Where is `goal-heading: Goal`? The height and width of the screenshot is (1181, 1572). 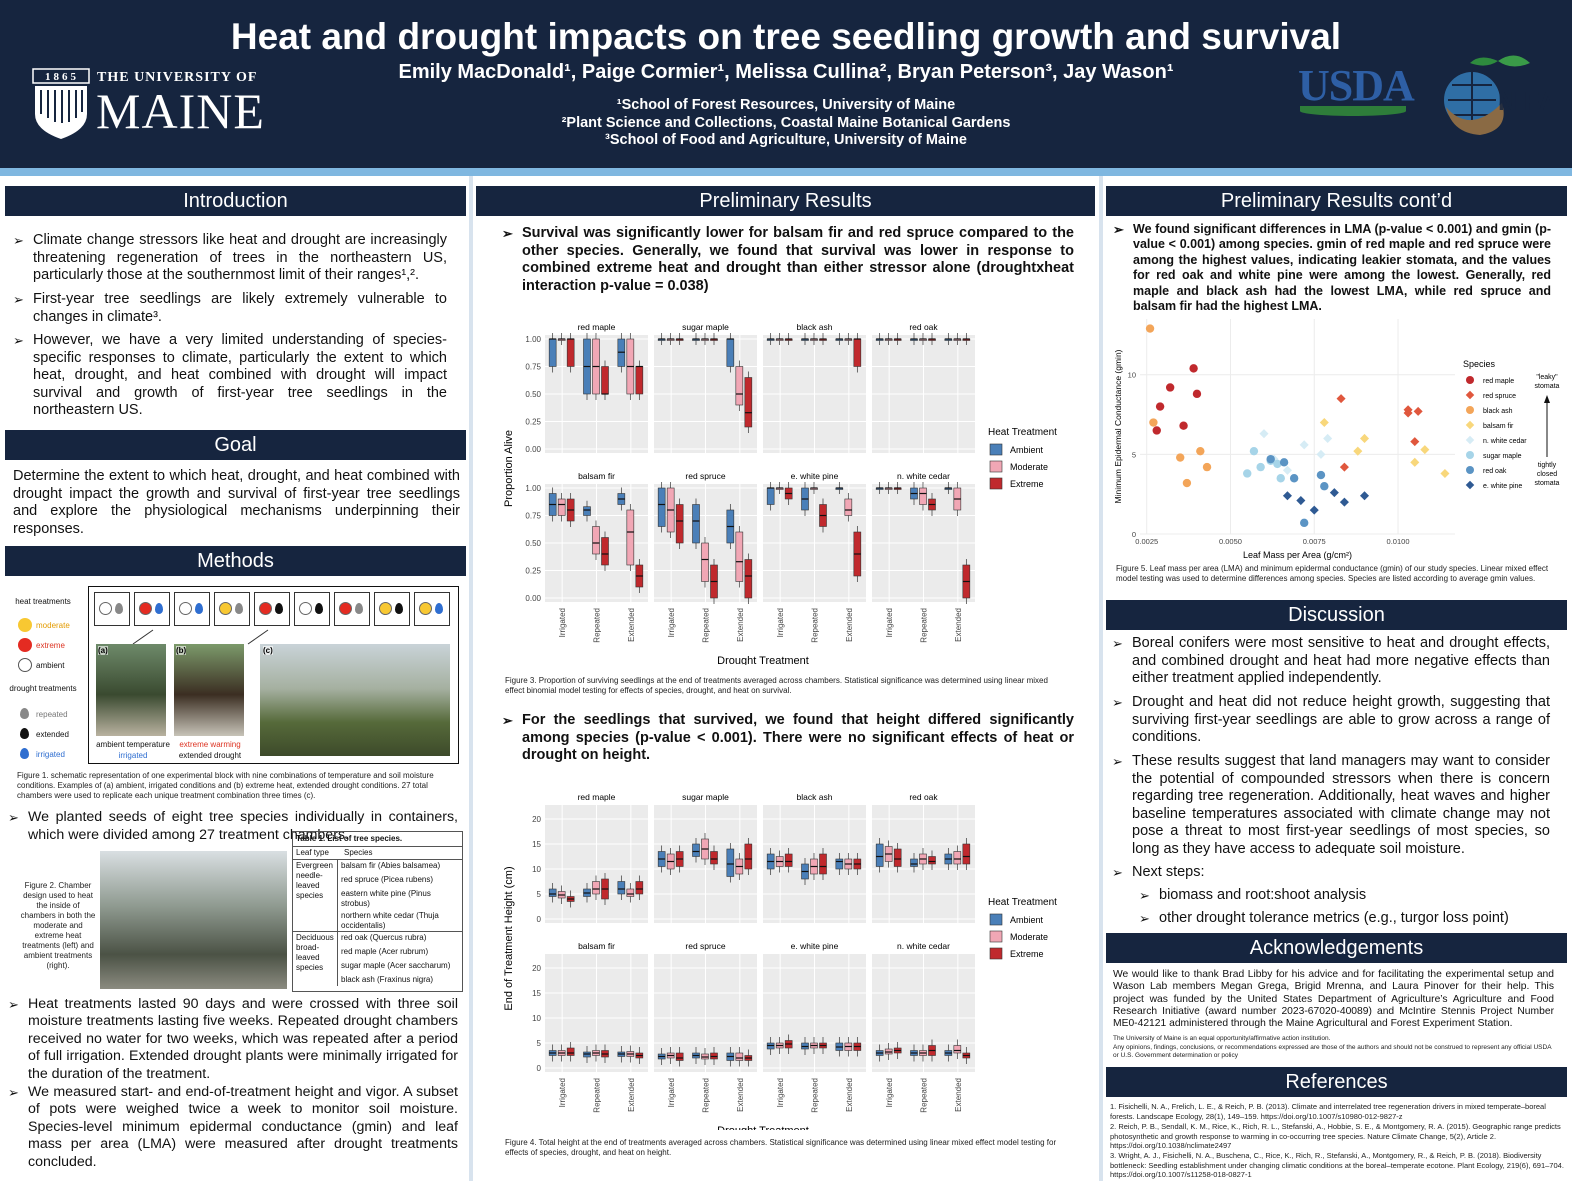
goal-heading: Goal is located at coordinates (235, 445).